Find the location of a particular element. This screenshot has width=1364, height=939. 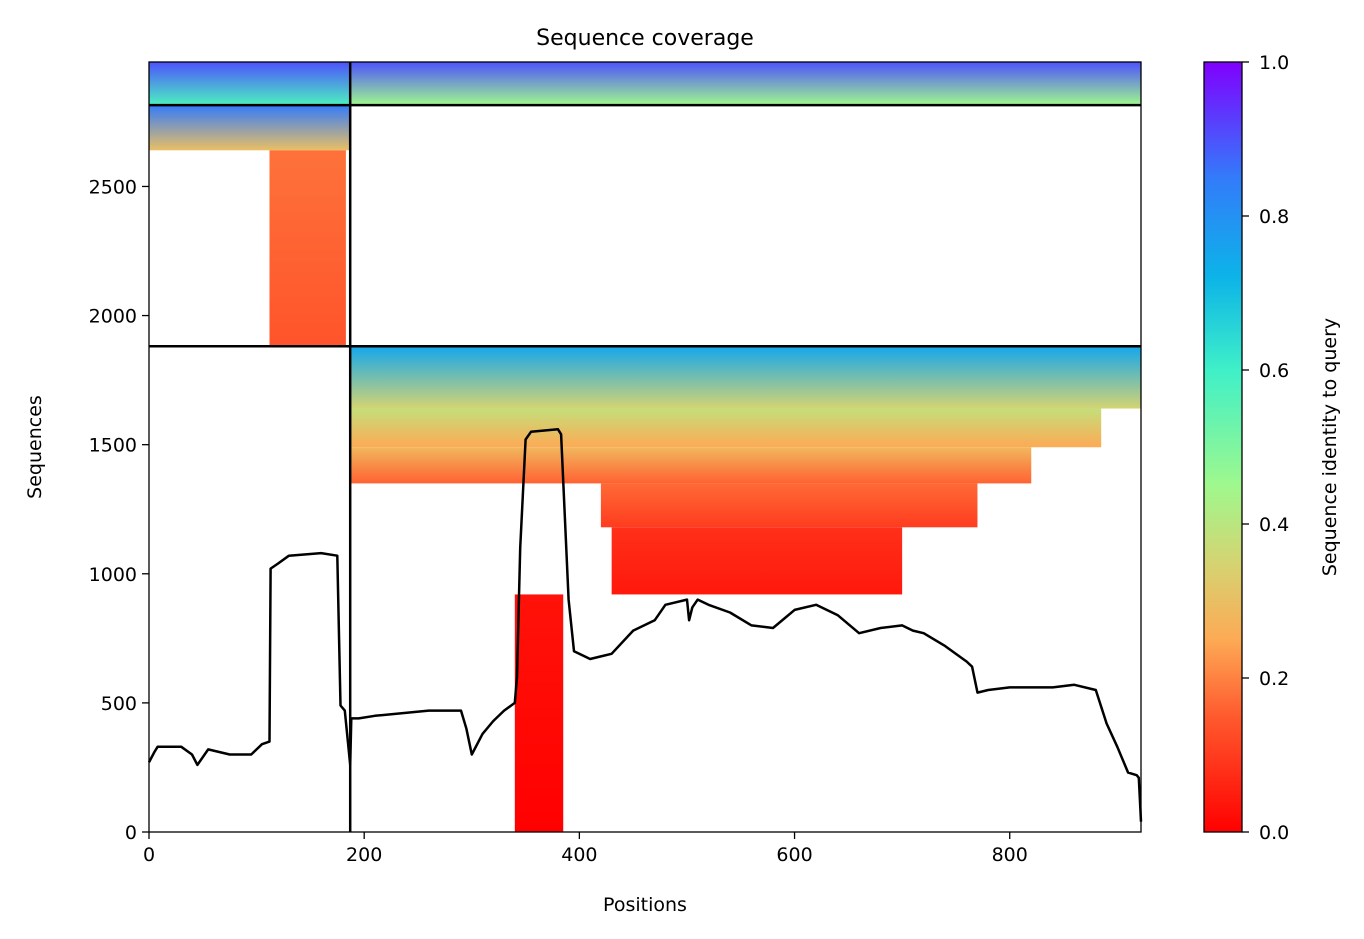

colorbar-tick-label: 0.6 is located at coordinates (1274, 371).